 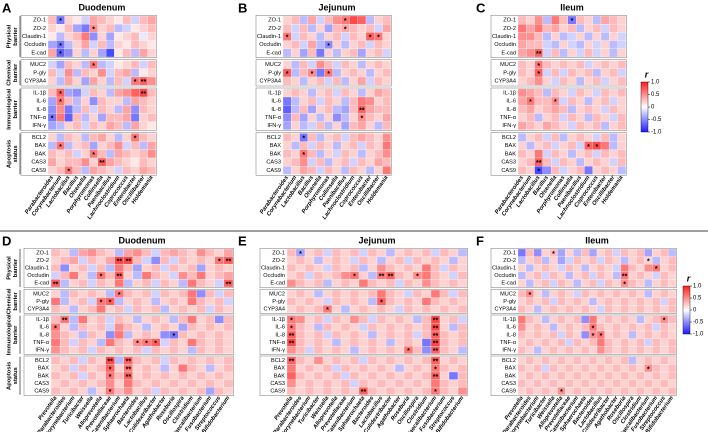 I want to click on colorbar-tick-label: 0.5, so click(x=697, y=299).